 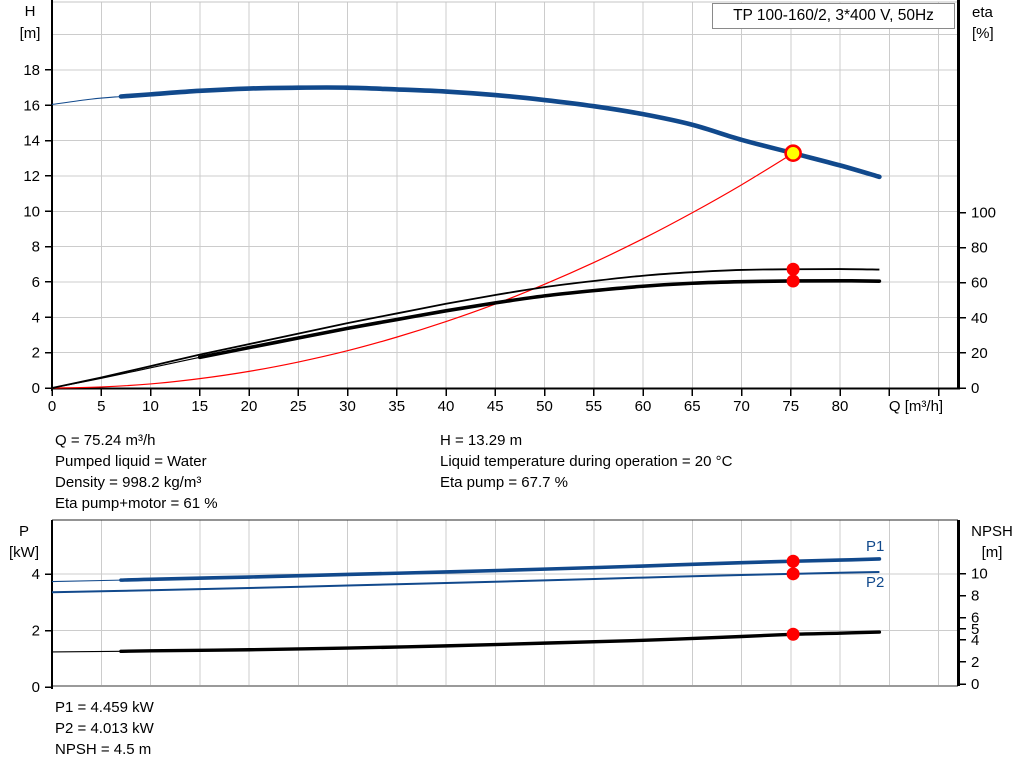 I want to click on right-axis-title: NPSH, so click(x=992, y=531).